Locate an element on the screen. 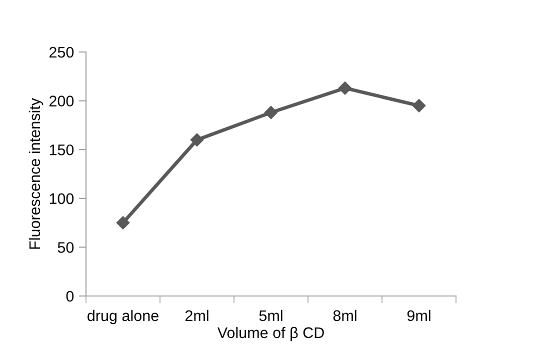 The height and width of the screenshot is (364, 544). x-tick-label: 8ml is located at coordinates (344, 316).